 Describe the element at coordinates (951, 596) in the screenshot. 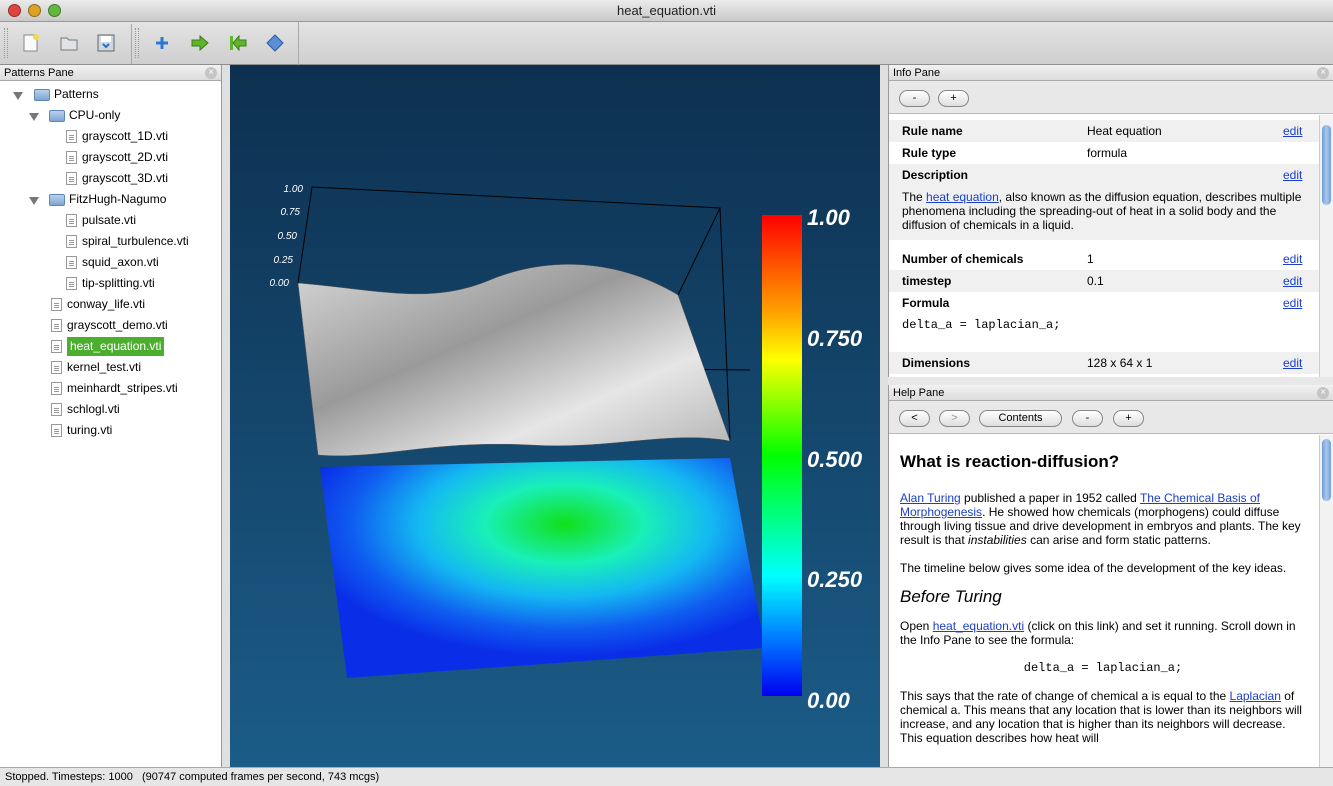

I see `help-subheading: Before Turing` at that location.